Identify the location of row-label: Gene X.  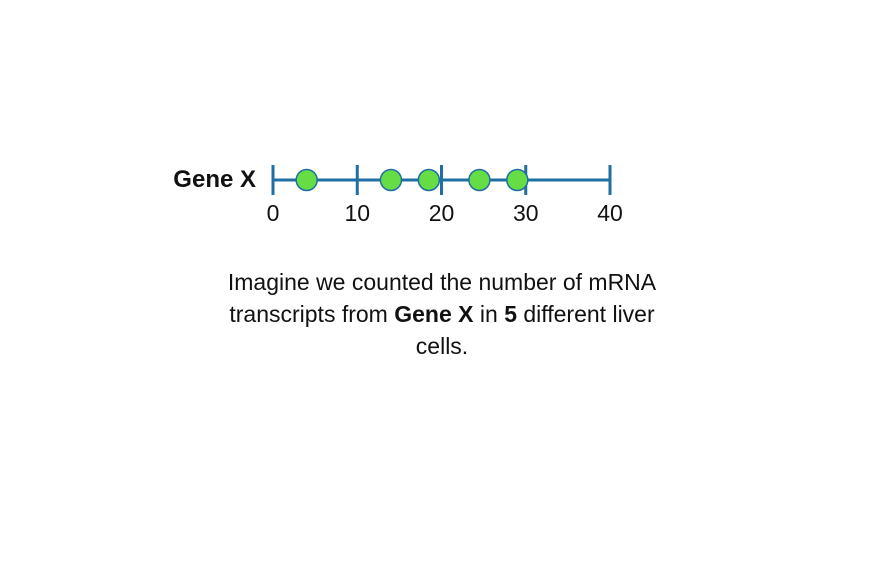
(214, 179).